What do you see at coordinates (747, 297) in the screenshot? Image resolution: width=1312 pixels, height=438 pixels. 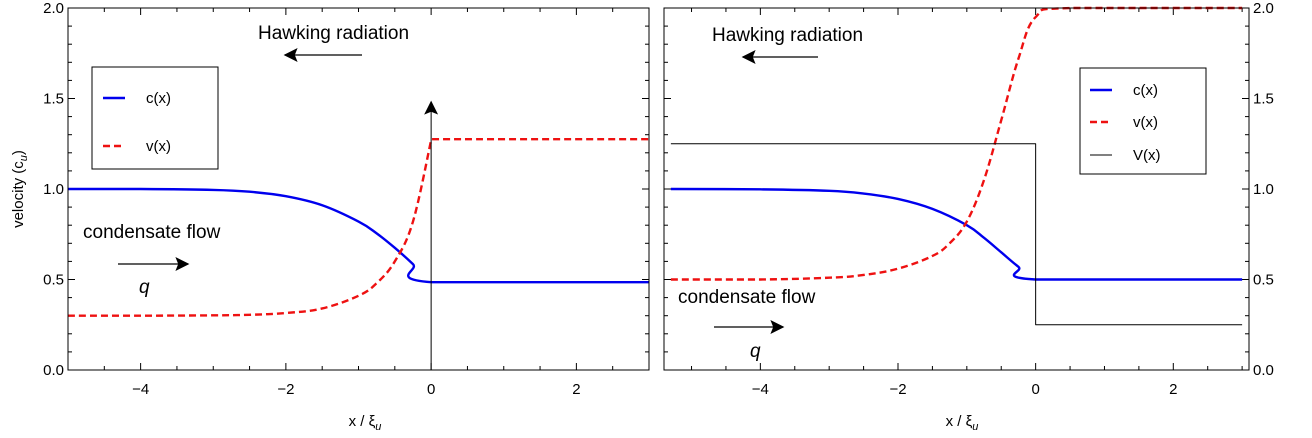 I see `right-condensate-label: condensate flow` at bounding box center [747, 297].